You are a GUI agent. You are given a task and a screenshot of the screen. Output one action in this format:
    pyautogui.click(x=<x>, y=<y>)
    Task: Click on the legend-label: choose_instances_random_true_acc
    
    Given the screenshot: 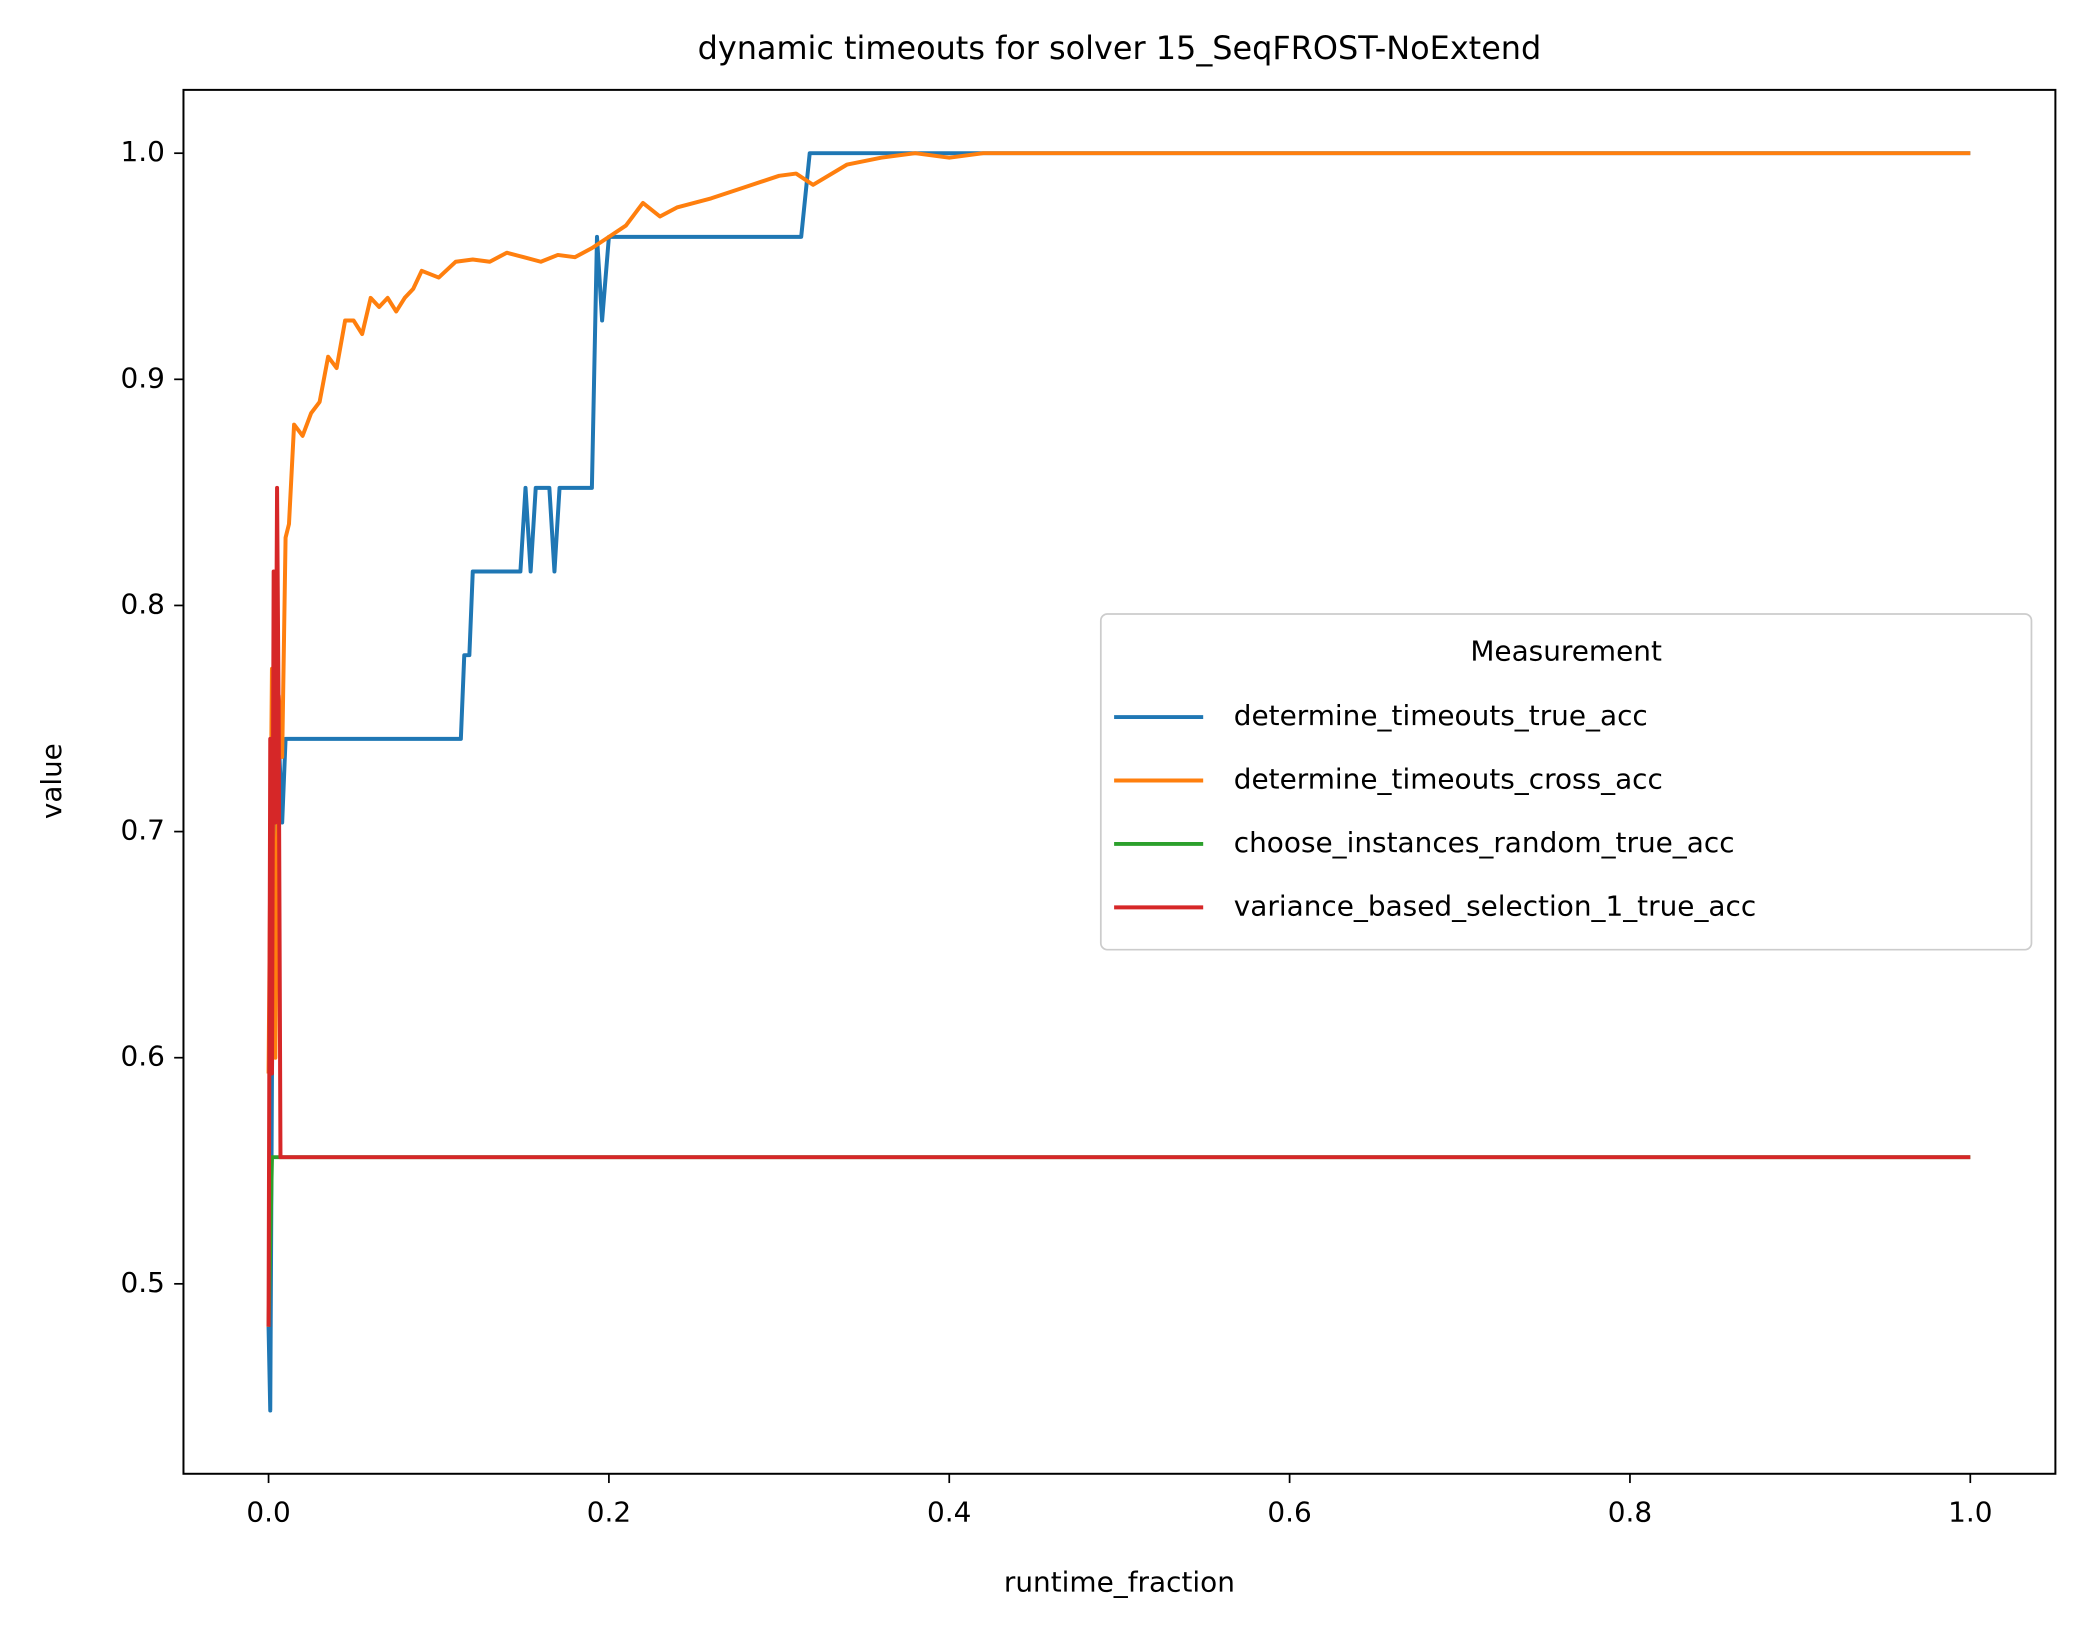 What is the action you would take?
    pyautogui.click(x=1484, y=842)
    